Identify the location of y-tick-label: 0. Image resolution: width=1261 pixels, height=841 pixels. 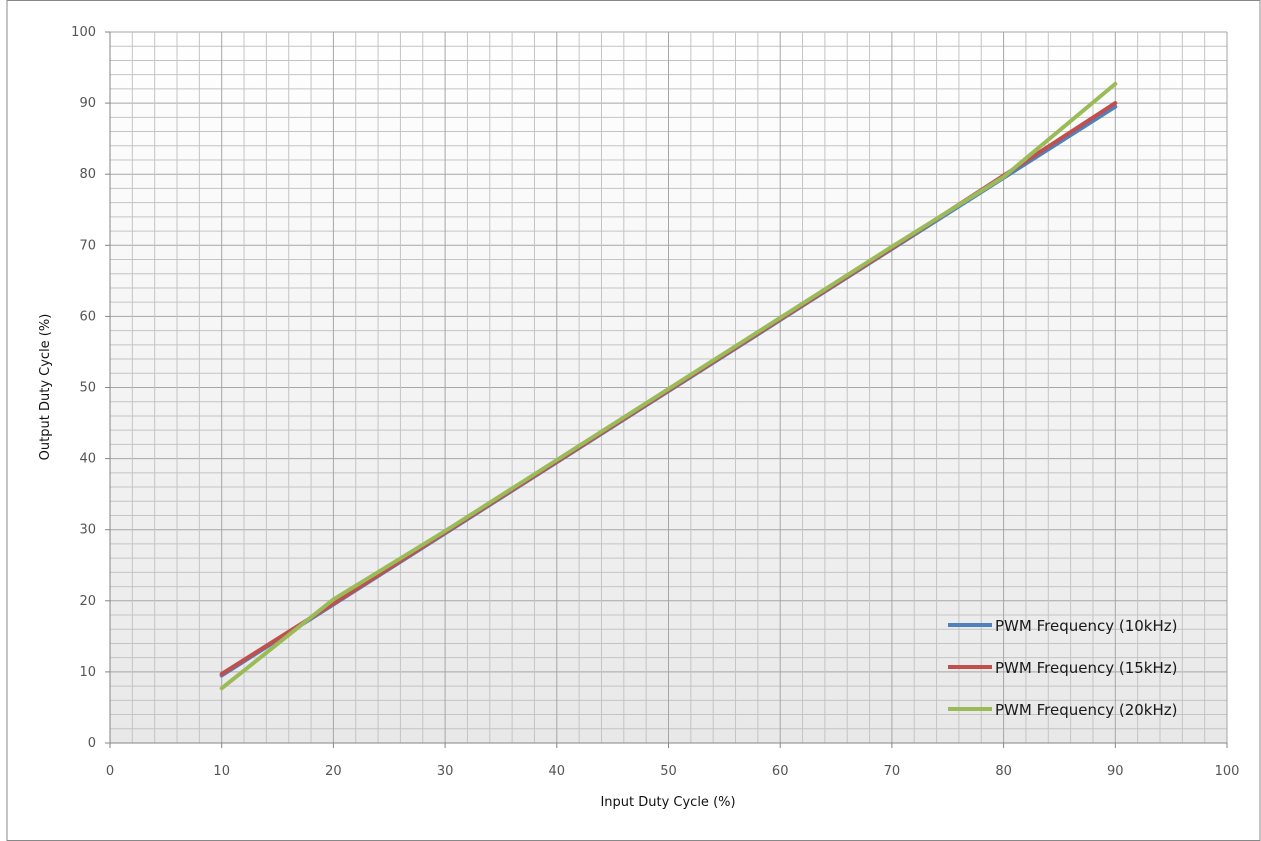
(92, 743).